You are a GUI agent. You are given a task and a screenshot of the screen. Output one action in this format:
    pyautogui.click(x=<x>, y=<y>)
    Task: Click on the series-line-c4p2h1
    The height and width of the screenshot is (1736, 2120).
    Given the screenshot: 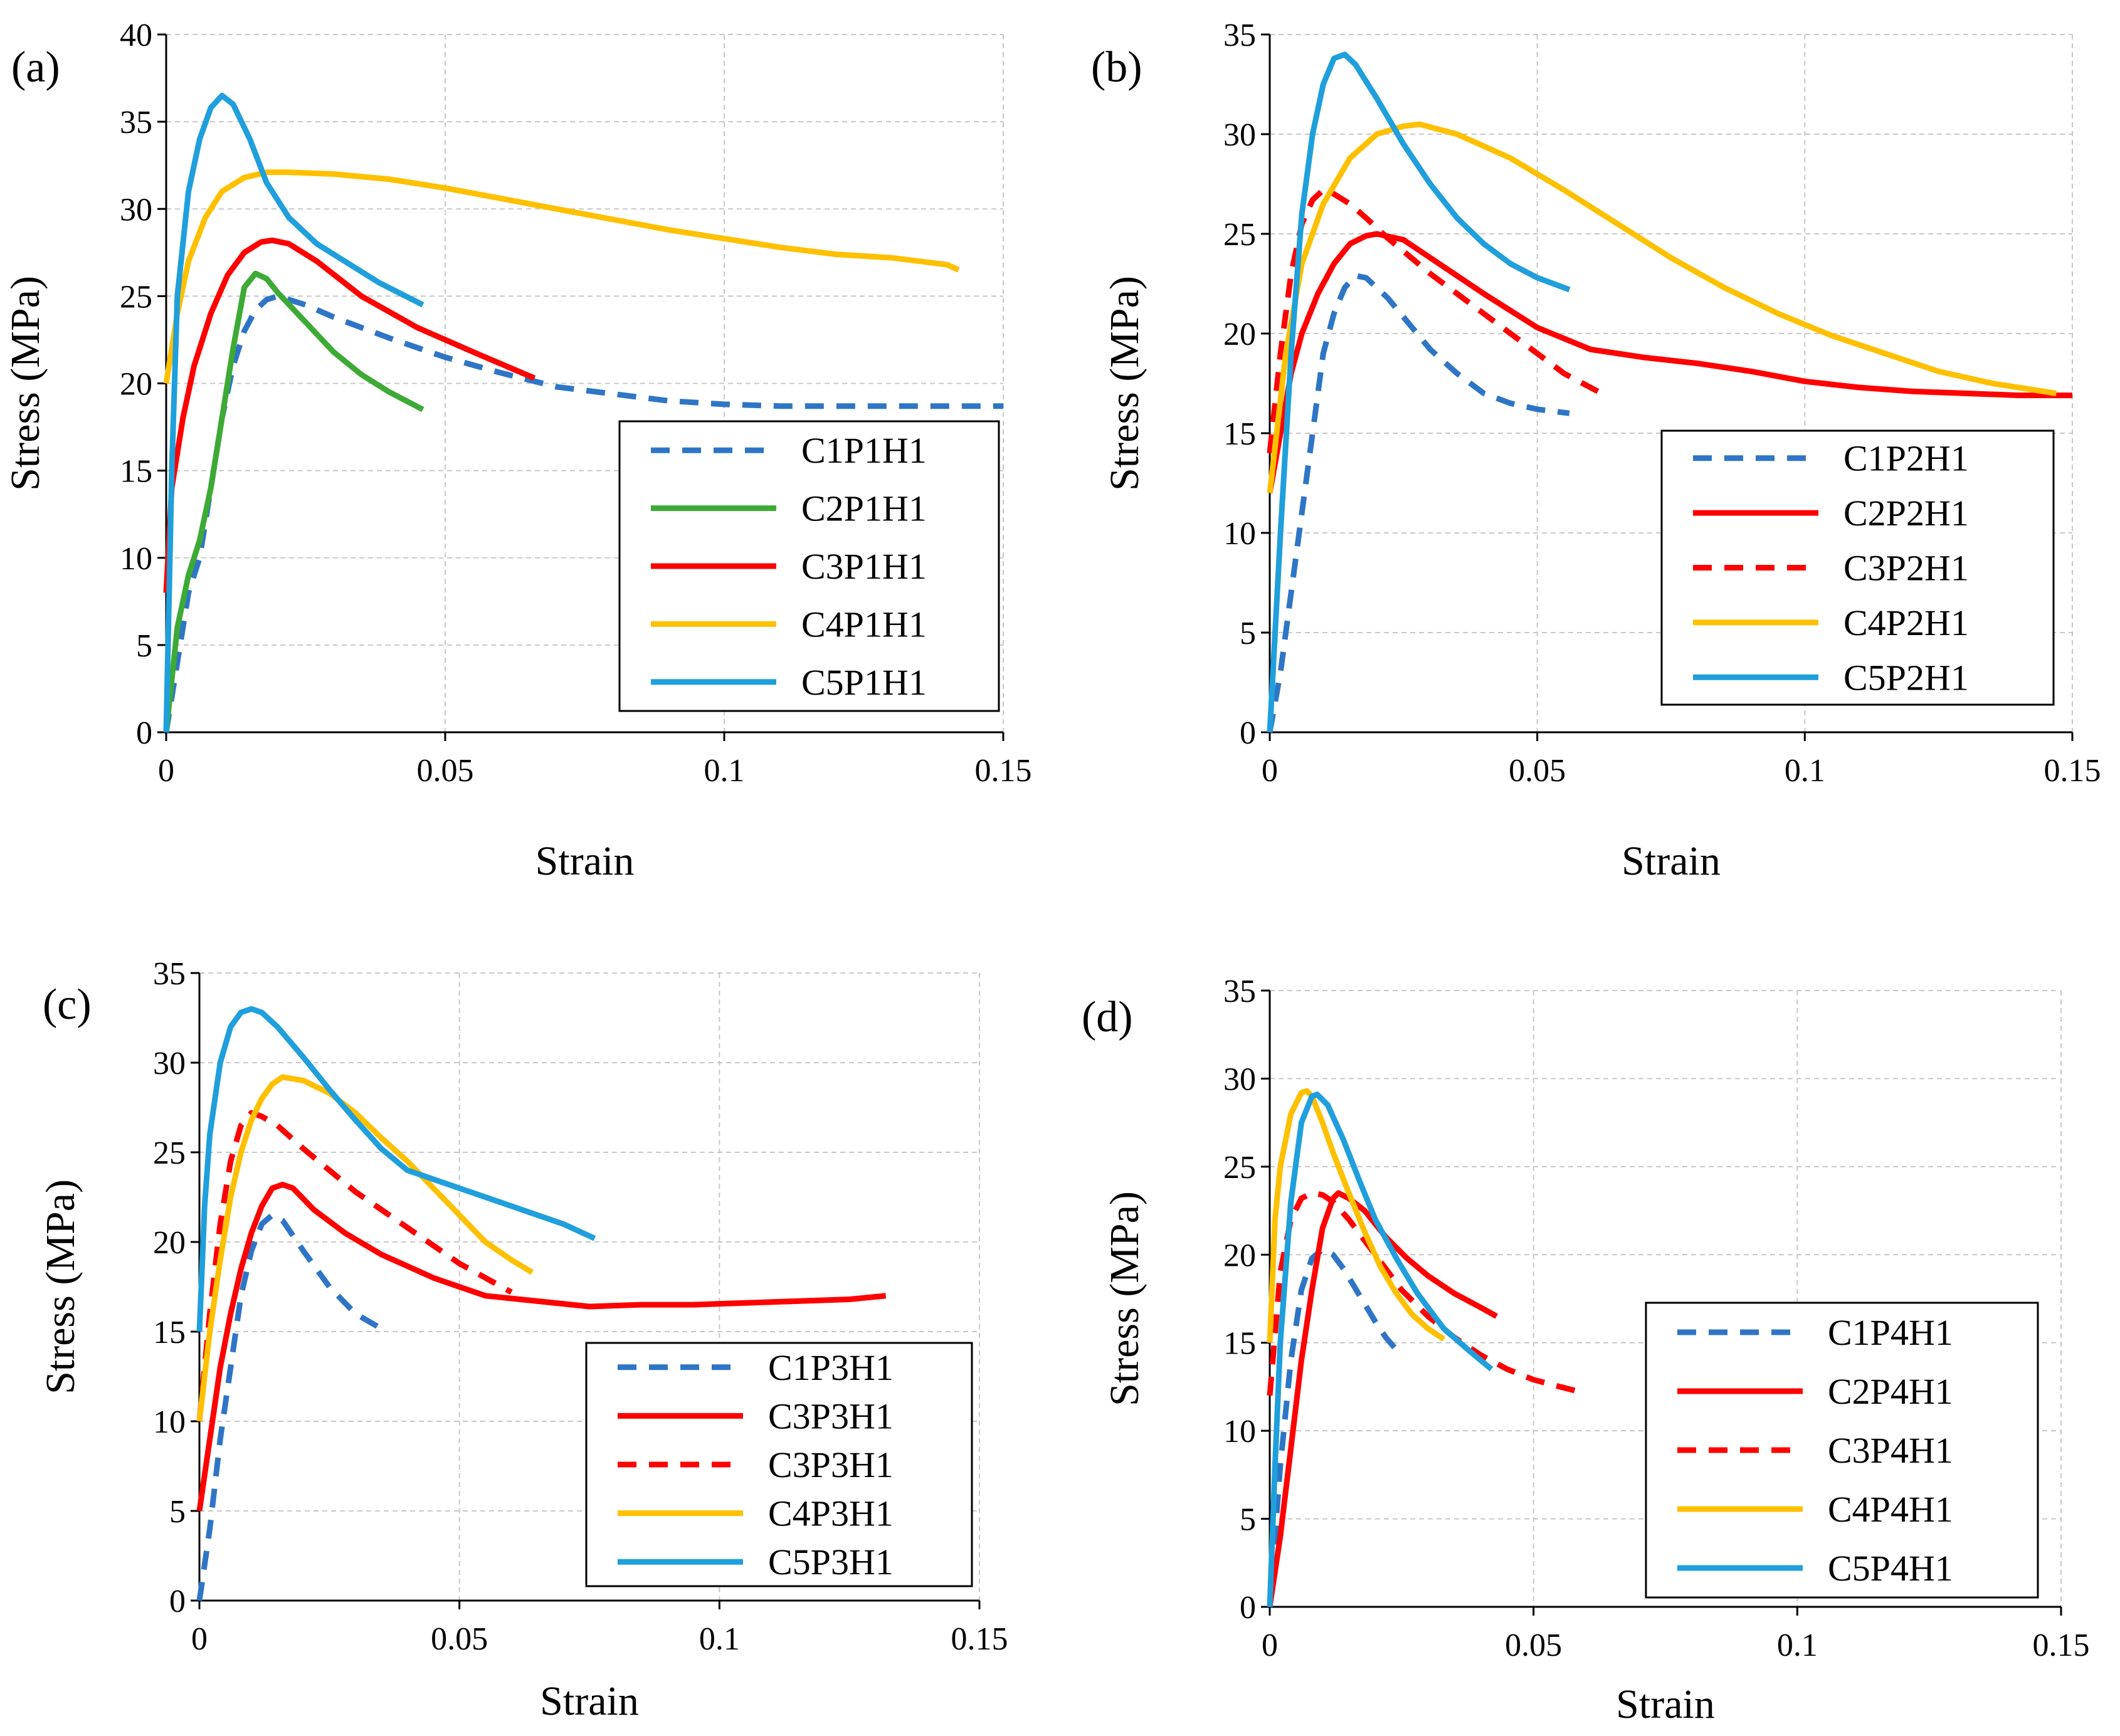 What is the action you would take?
    pyautogui.click(x=1662, y=307)
    